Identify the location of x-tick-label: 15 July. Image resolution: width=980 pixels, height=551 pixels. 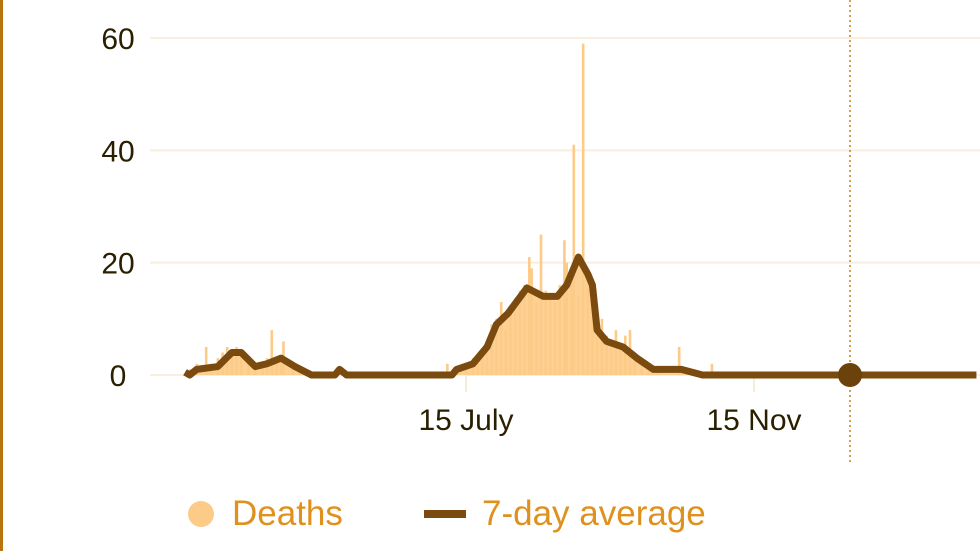
(465, 420).